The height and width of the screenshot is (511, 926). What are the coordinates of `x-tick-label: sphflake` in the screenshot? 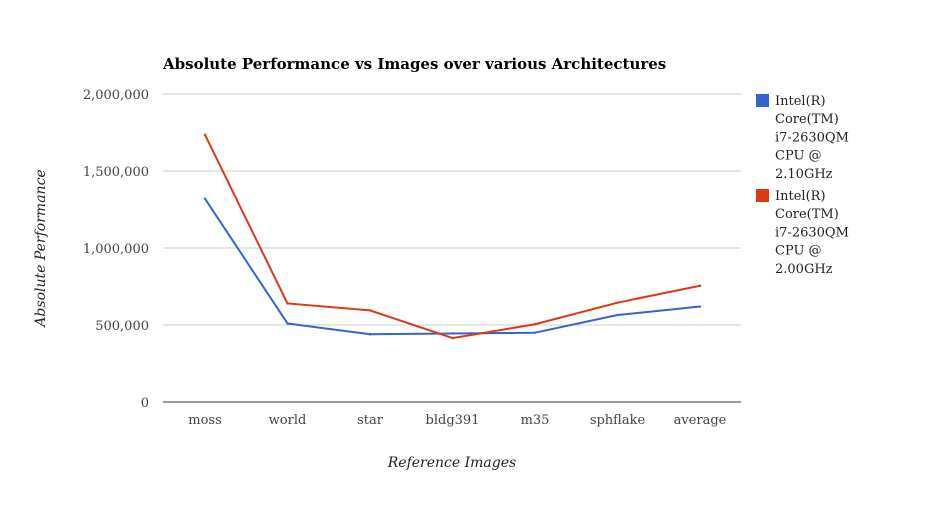 It's located at (618, 420).